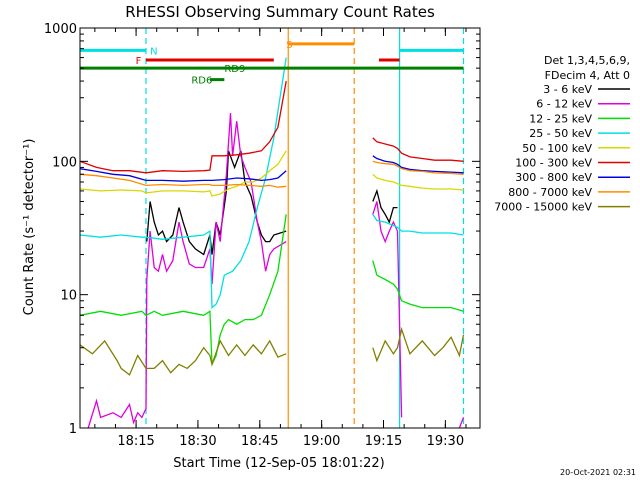 The height and width of the screenshot is (480, 640). What do you see at coordinates (321, 441) in the screenshot?
I see `x-tick-label: 19:00` at bounding box center [321, 441].